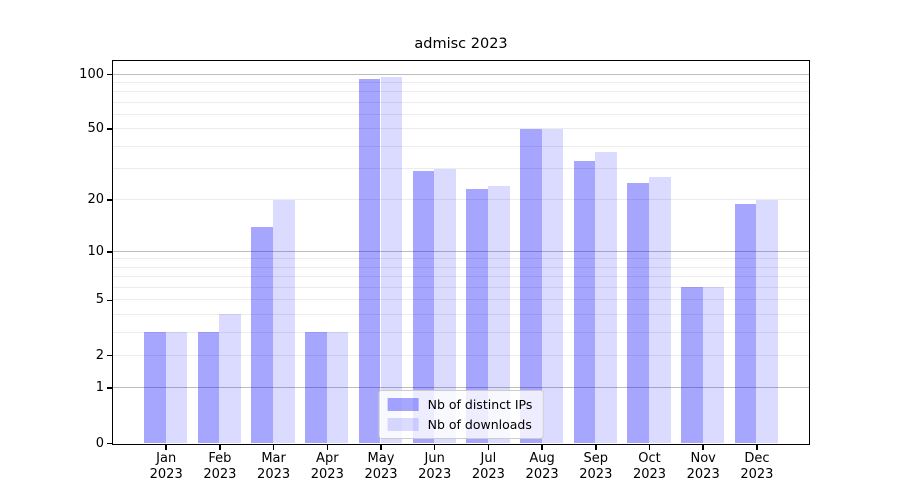  Describe the element at coordinates (403, 424) in the screenshot. I see `legend-swatch-downloads` at that location.